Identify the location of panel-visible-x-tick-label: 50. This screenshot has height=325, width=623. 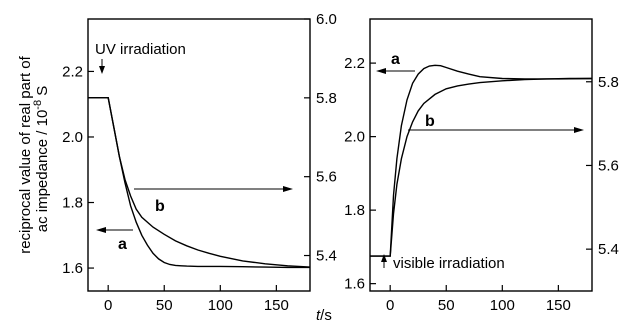
(446, 305).